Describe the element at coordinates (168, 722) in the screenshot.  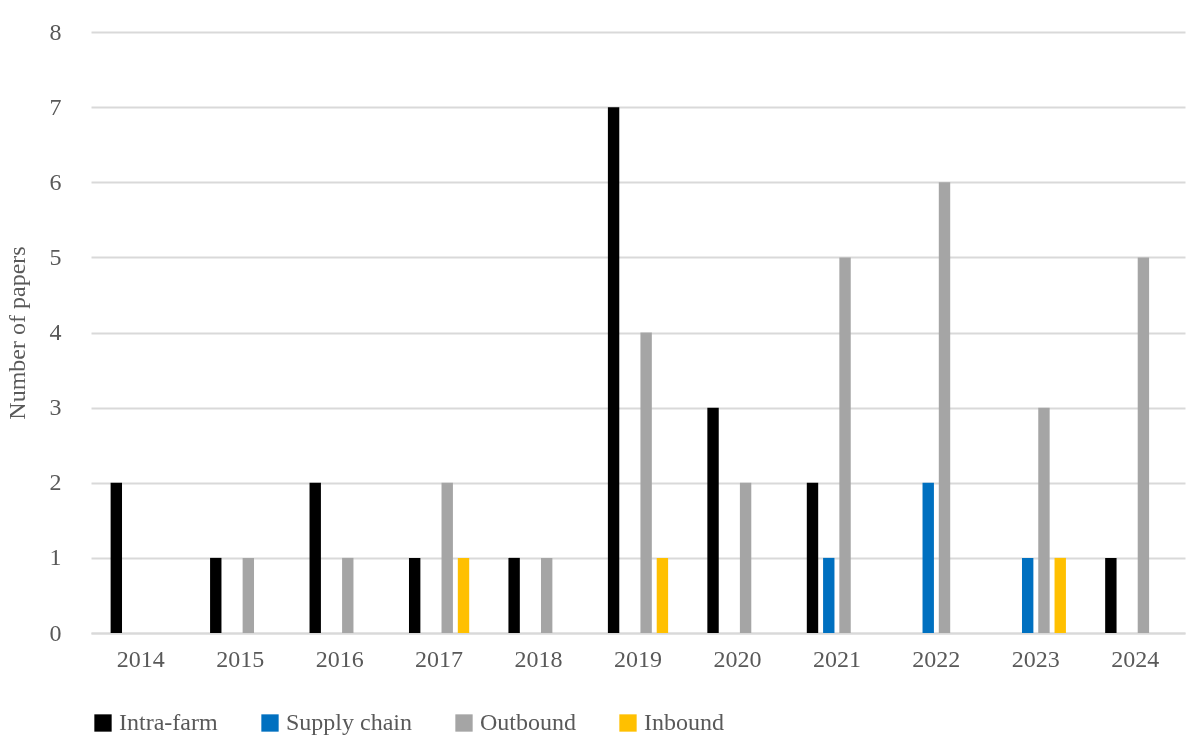
I see `legend-label: Intra-farm` at that location.